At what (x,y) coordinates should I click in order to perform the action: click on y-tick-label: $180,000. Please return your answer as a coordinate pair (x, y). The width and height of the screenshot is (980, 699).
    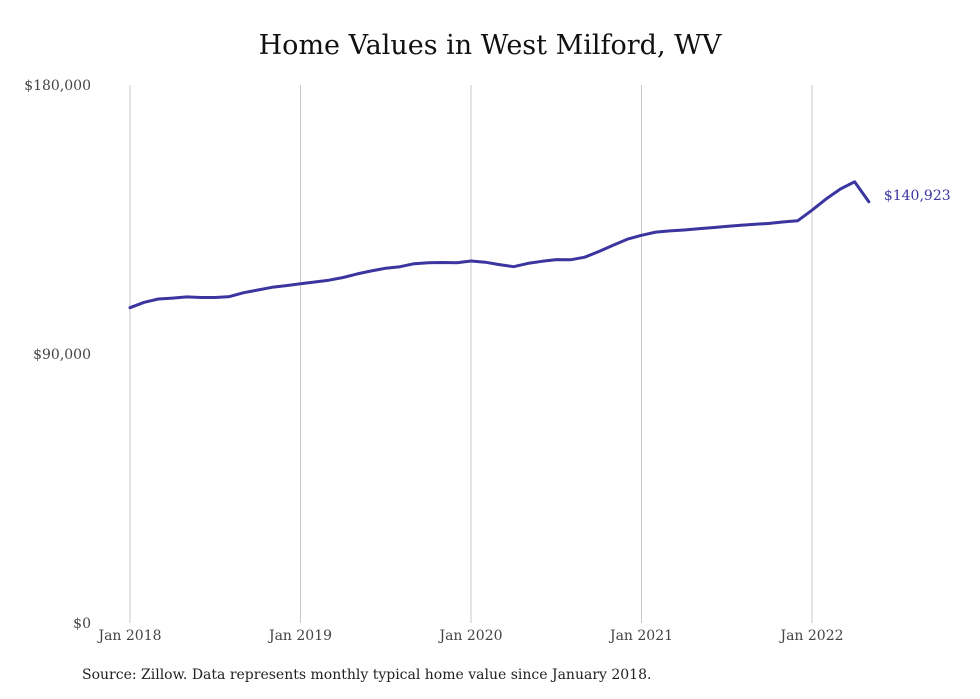
    Looking at the image, I should click on (57, 86).